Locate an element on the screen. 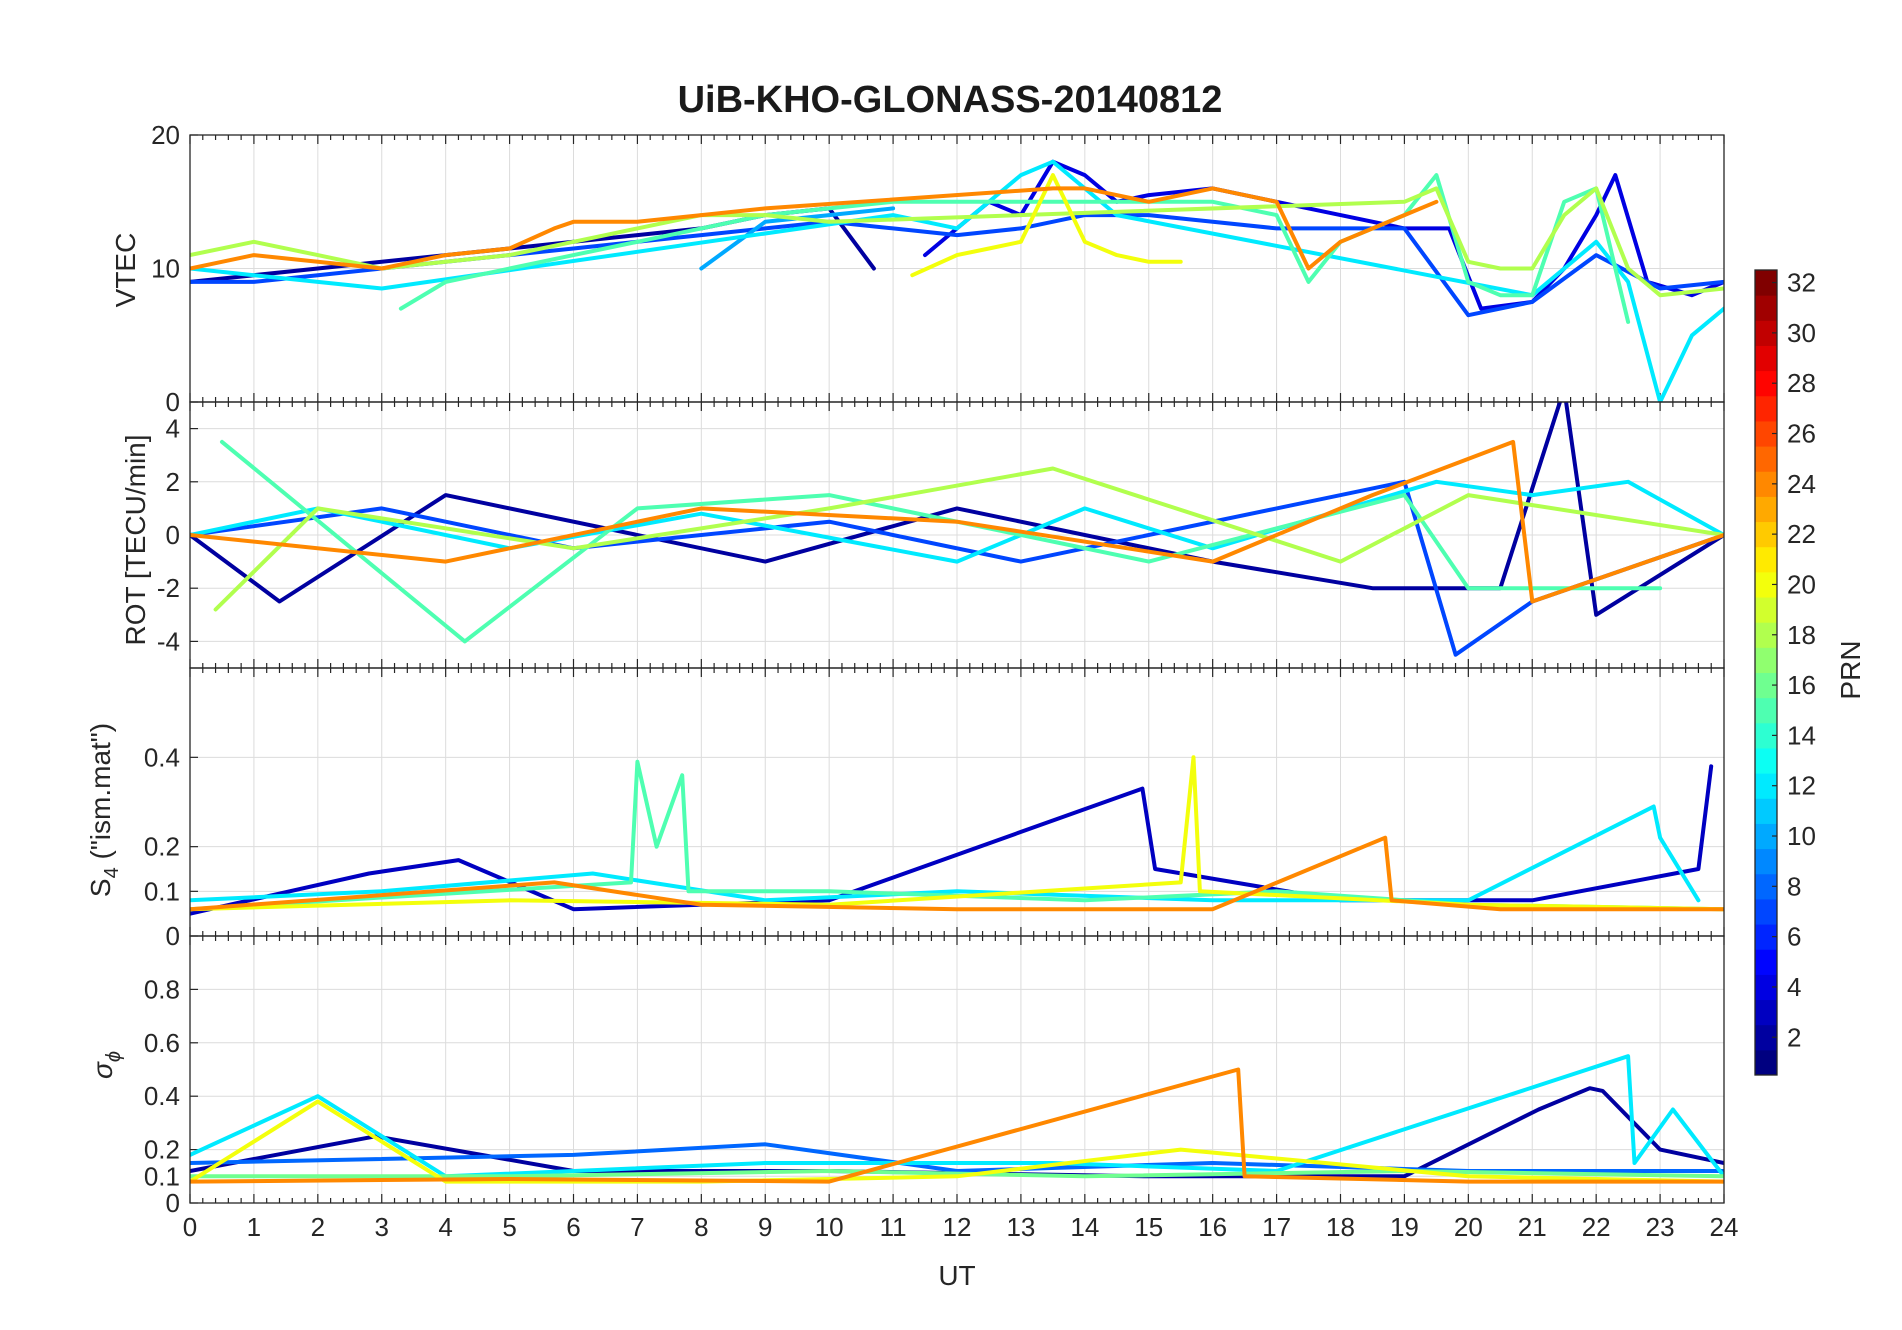  colorbar-tick-label: 18 is located at coordinates (1801, 635).